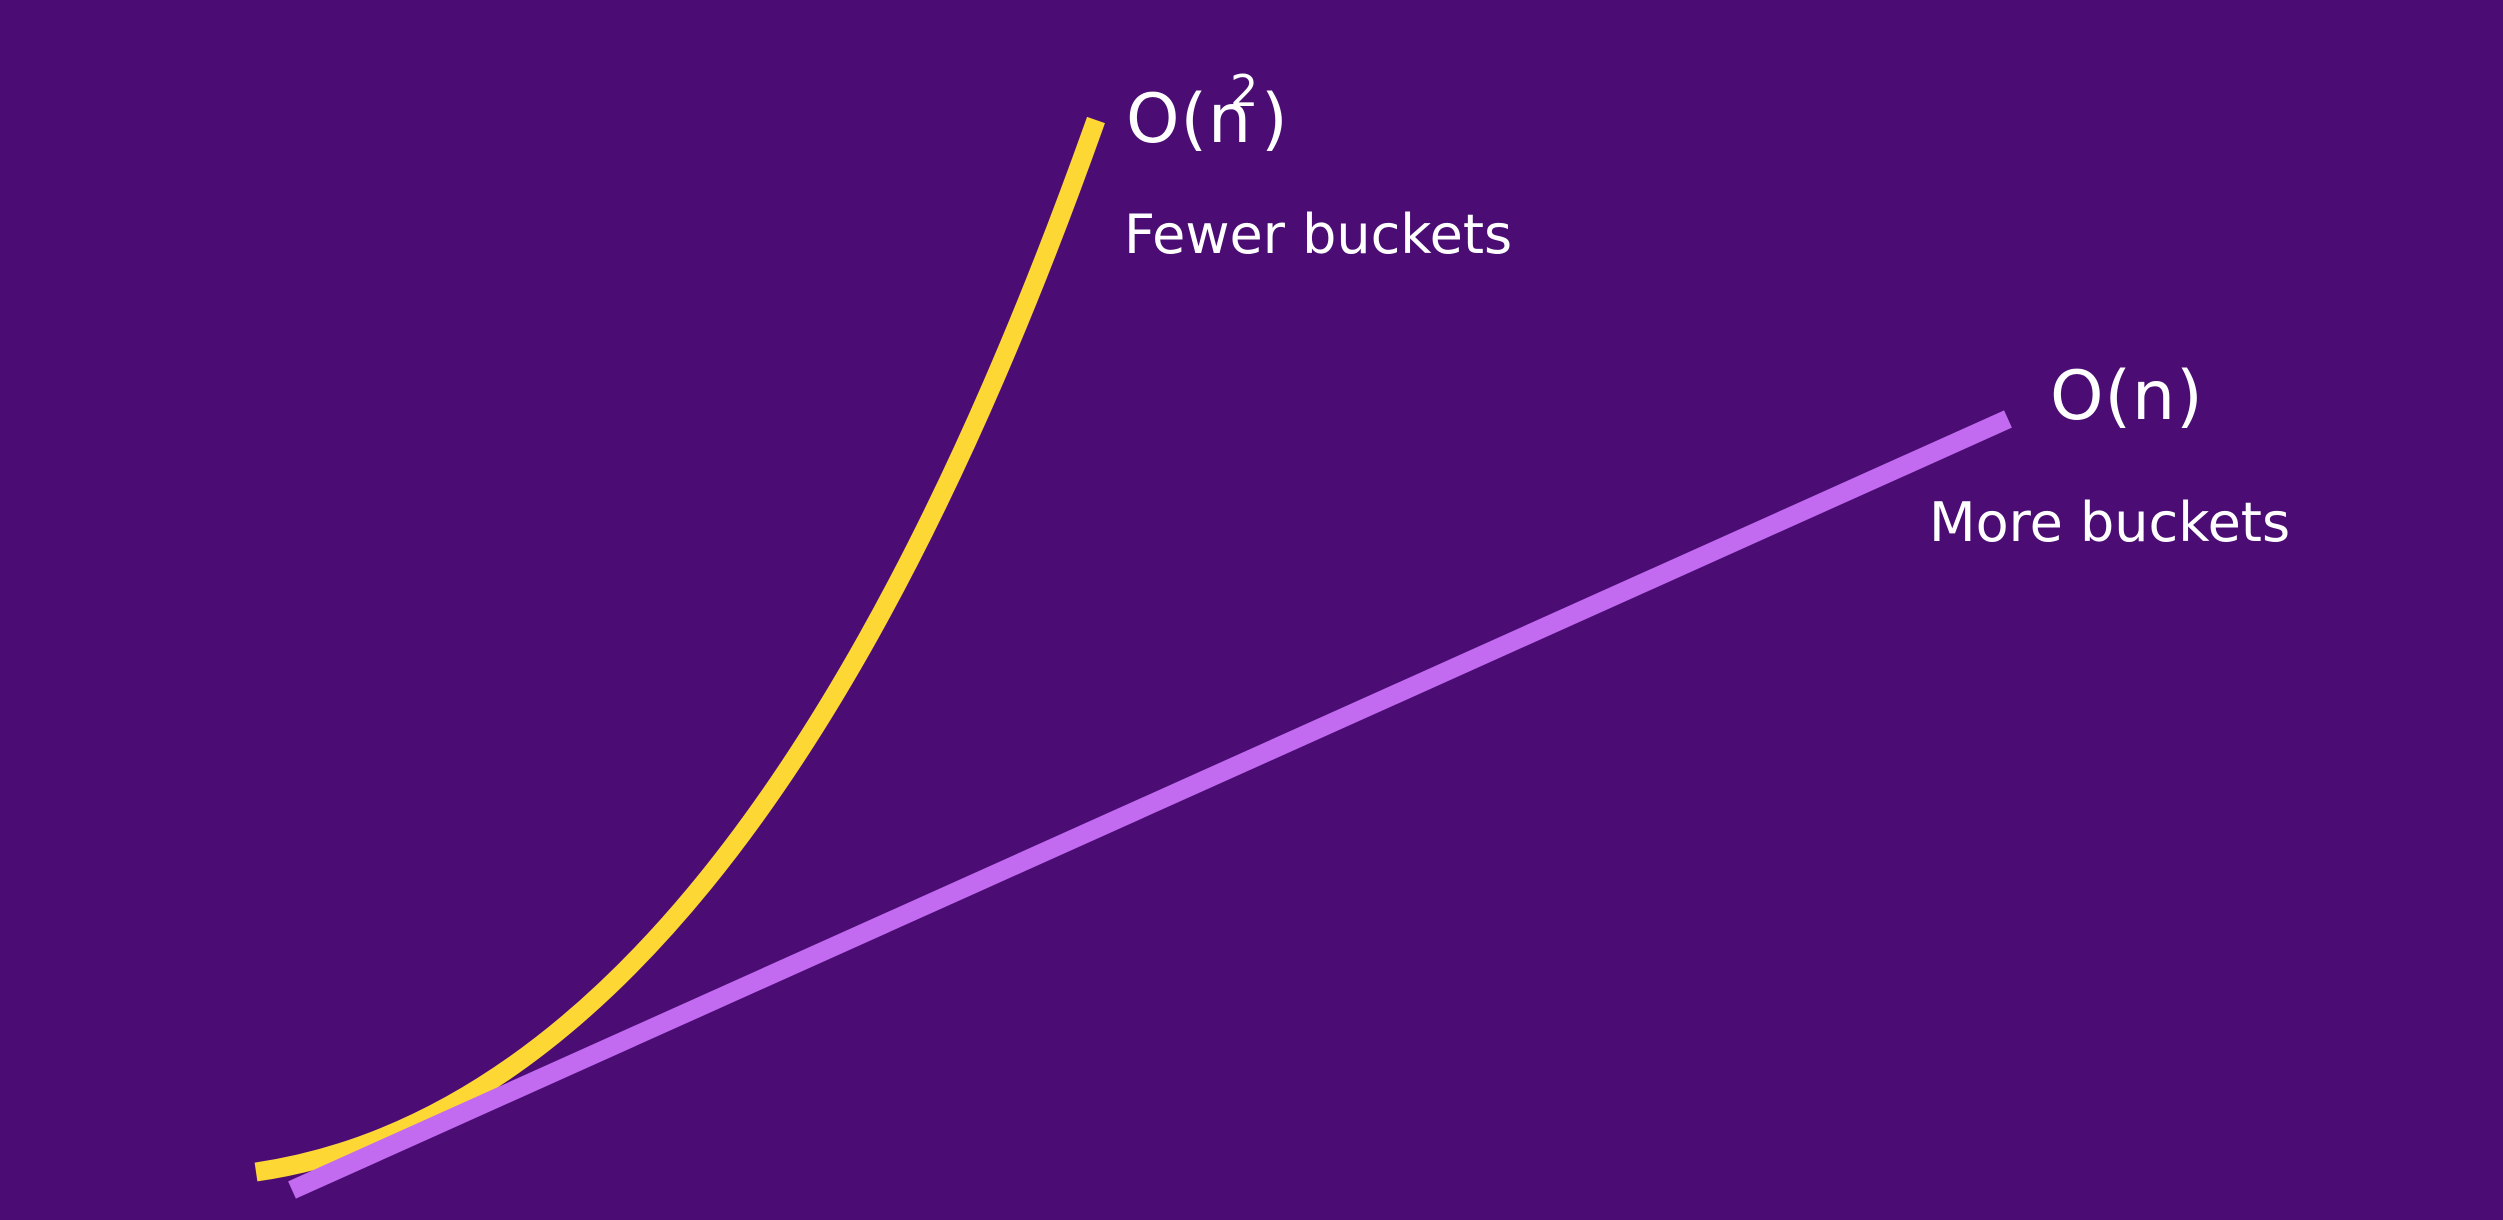 This screenshot has width=2503, height=1220. What do you see at coordinates (1245, 91) in the screenshot?
I see `quadratic-exponent: 2` at bounding box center [1245, 91].